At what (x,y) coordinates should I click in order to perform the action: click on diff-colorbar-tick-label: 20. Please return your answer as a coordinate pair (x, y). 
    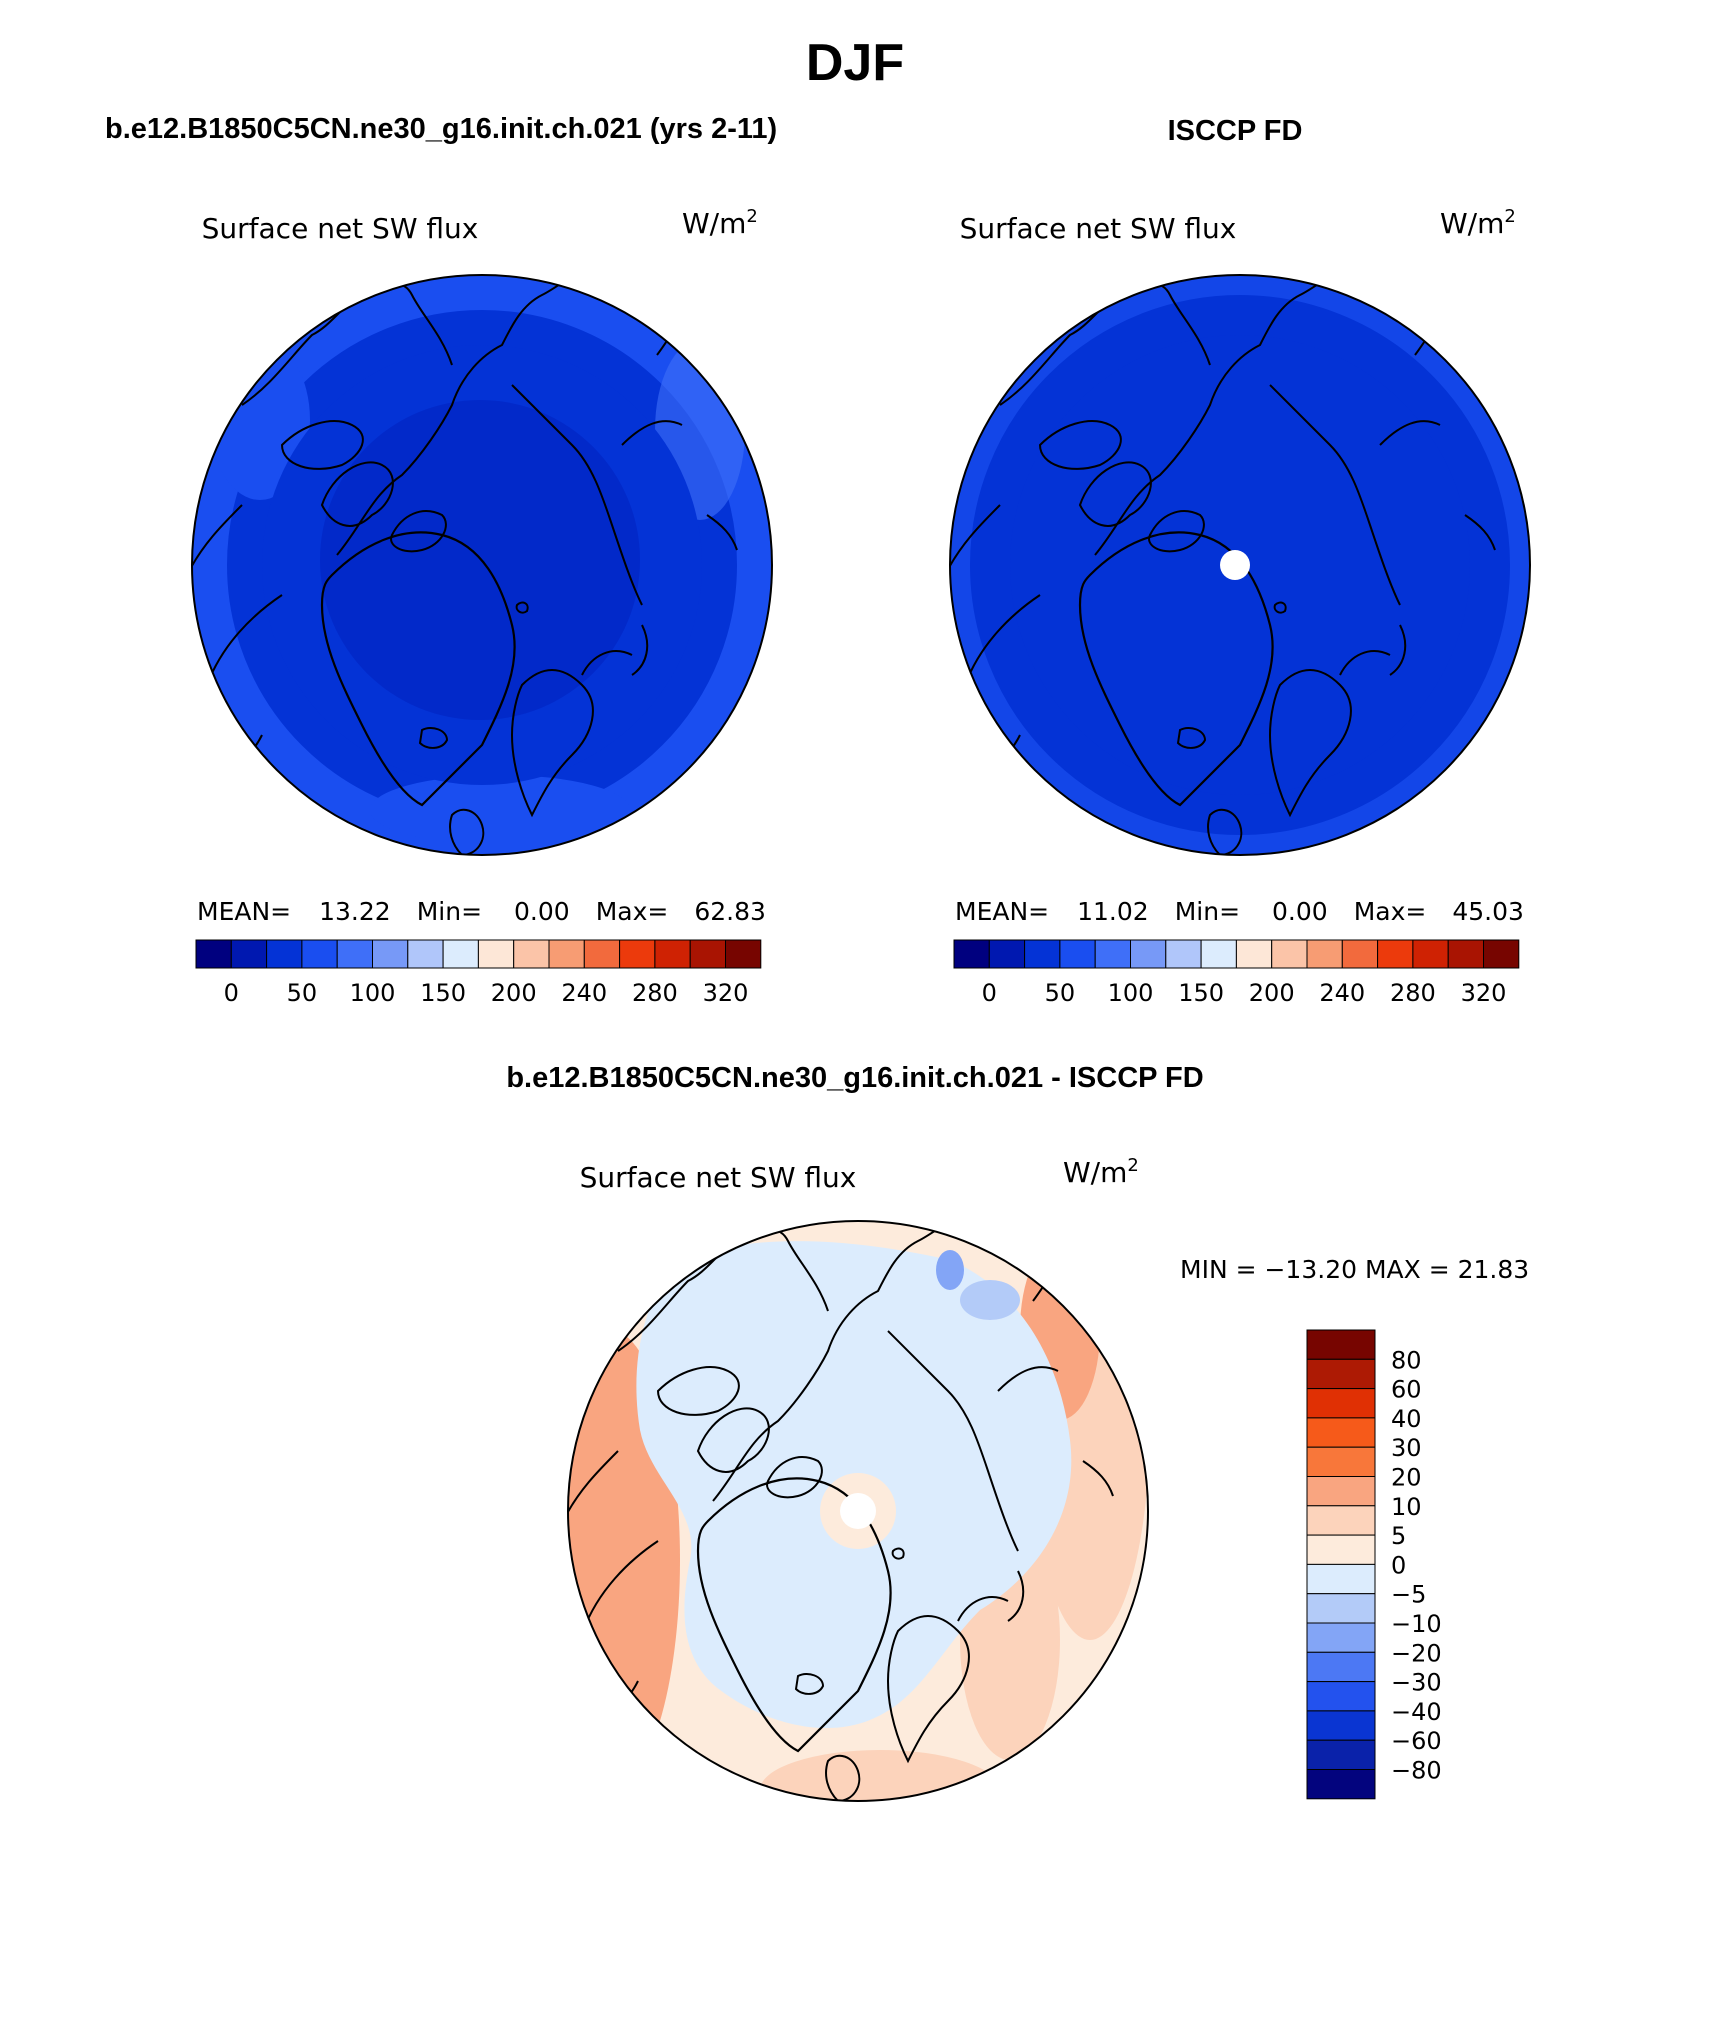
    Looking at the image, I should click on (1406, 1478).